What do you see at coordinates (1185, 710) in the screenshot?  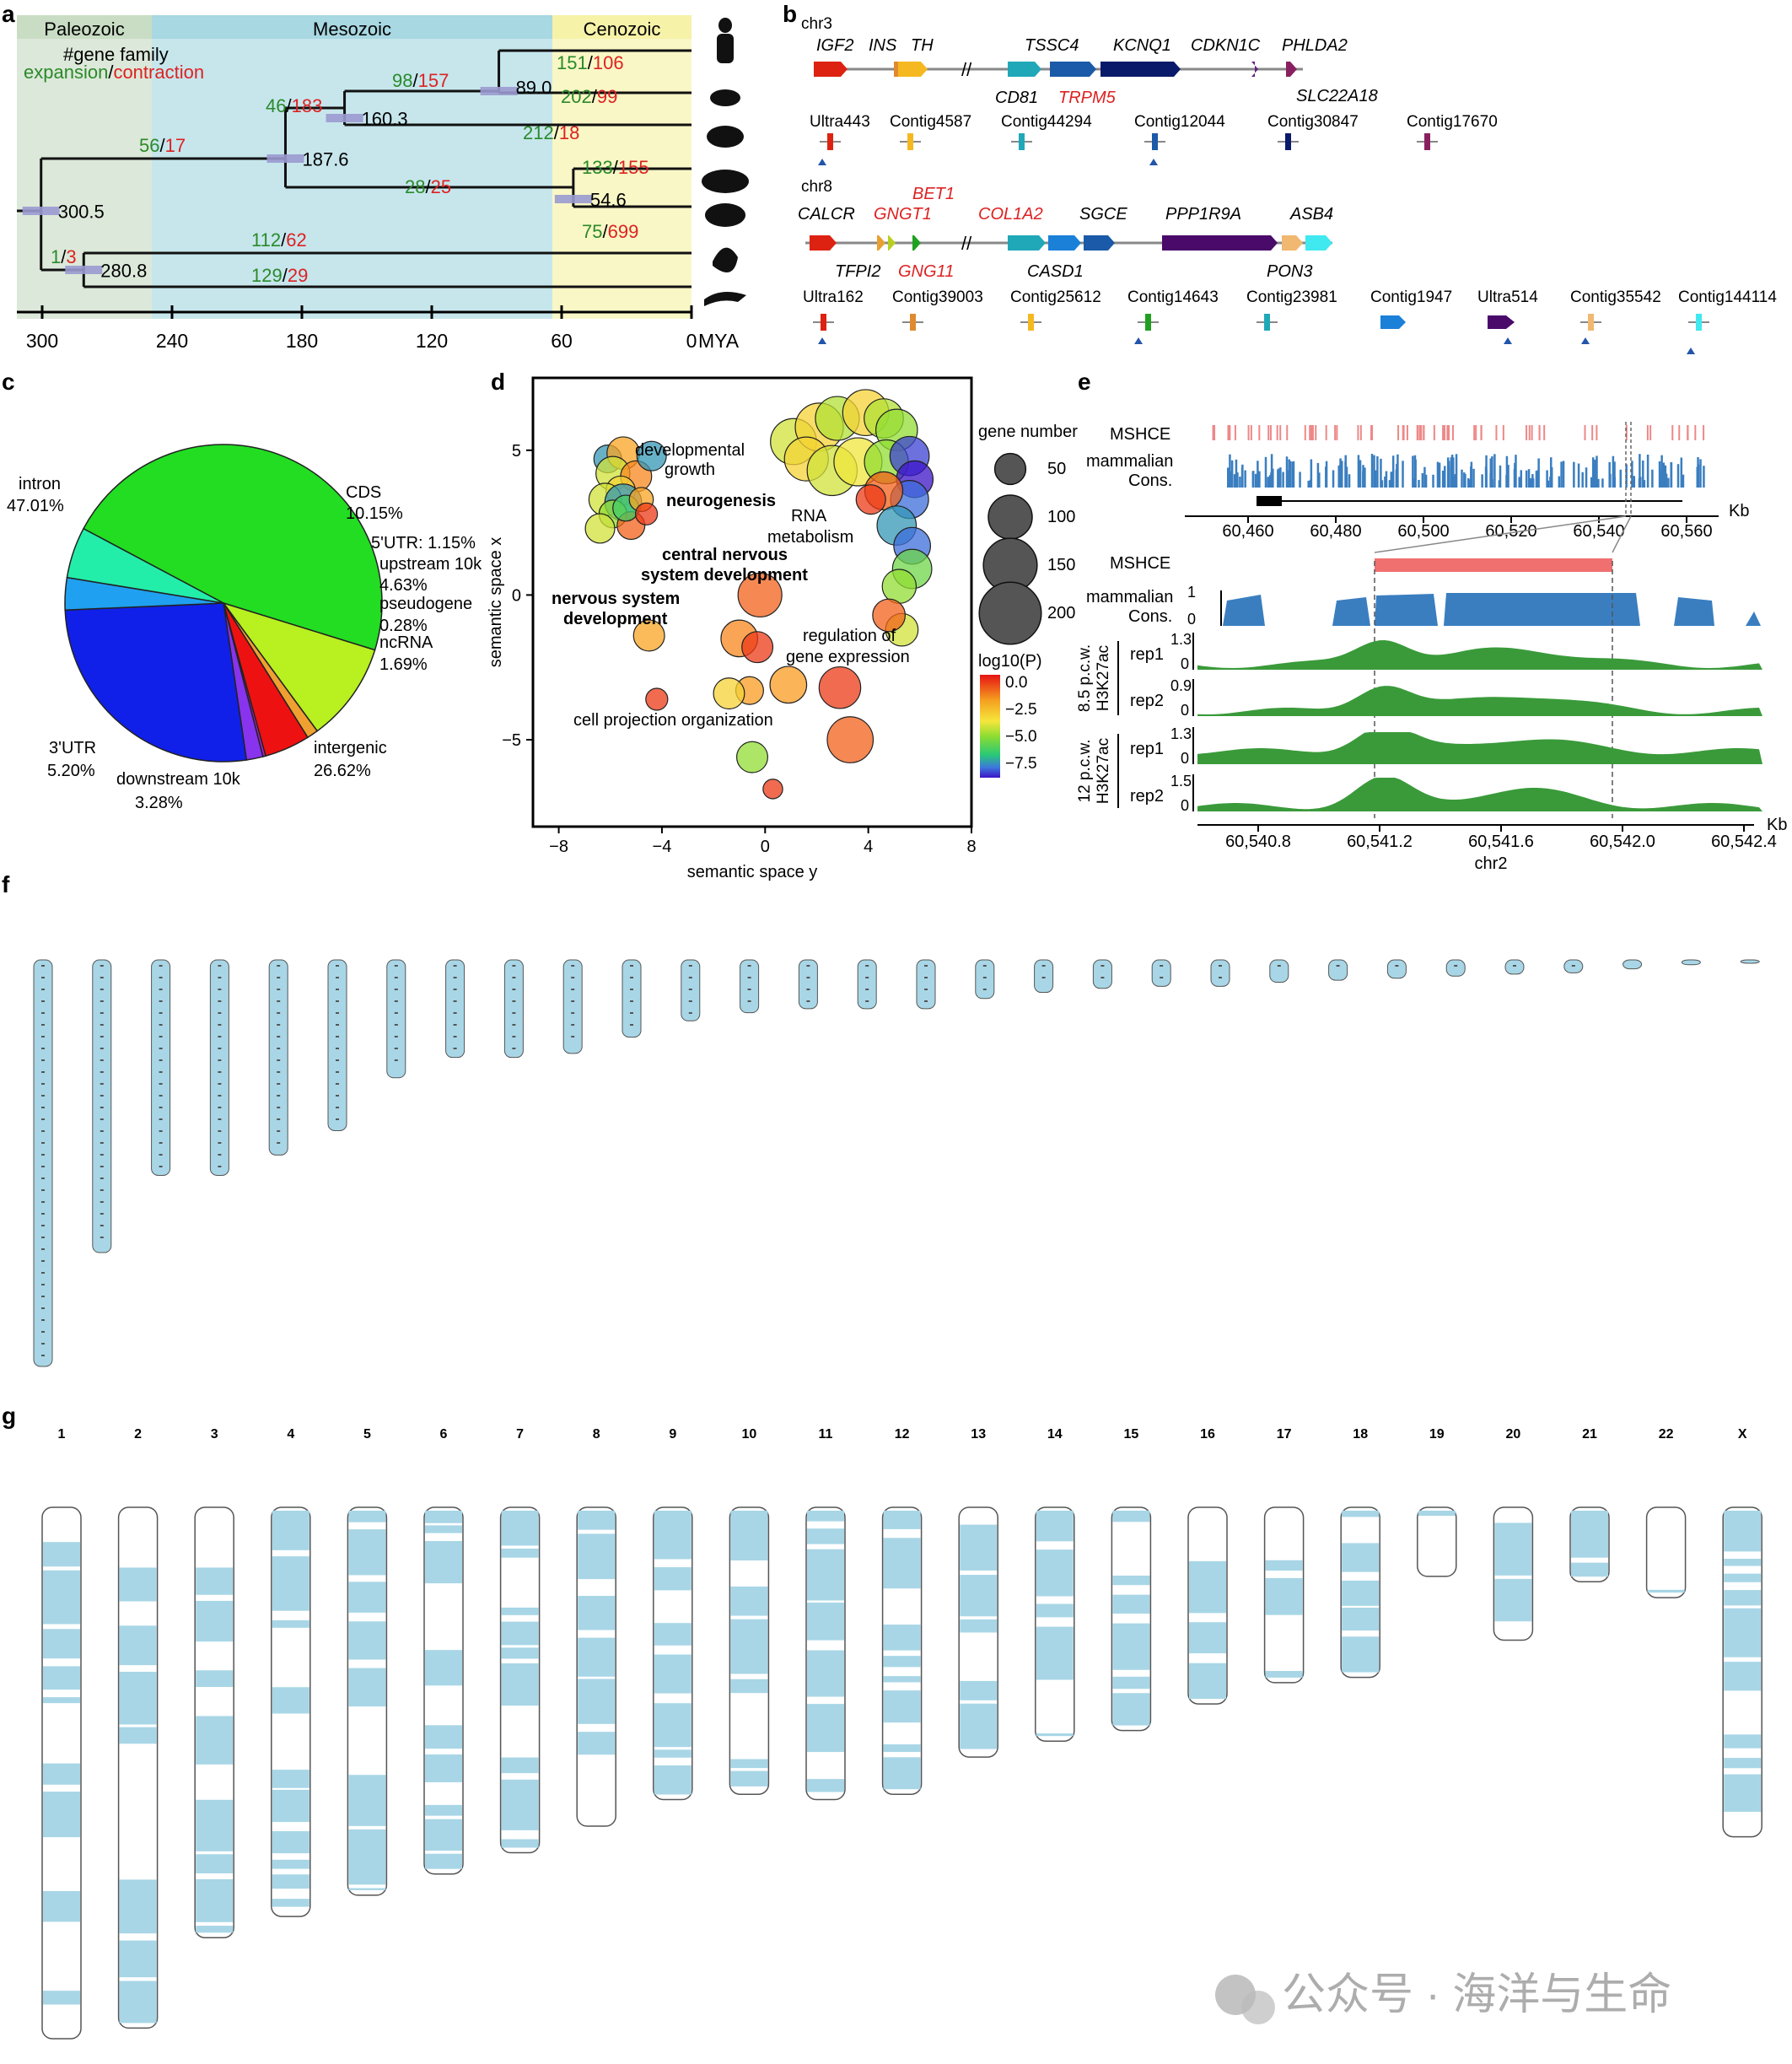 I see `scale-zero: 0` at bounding box center [1185, 710].